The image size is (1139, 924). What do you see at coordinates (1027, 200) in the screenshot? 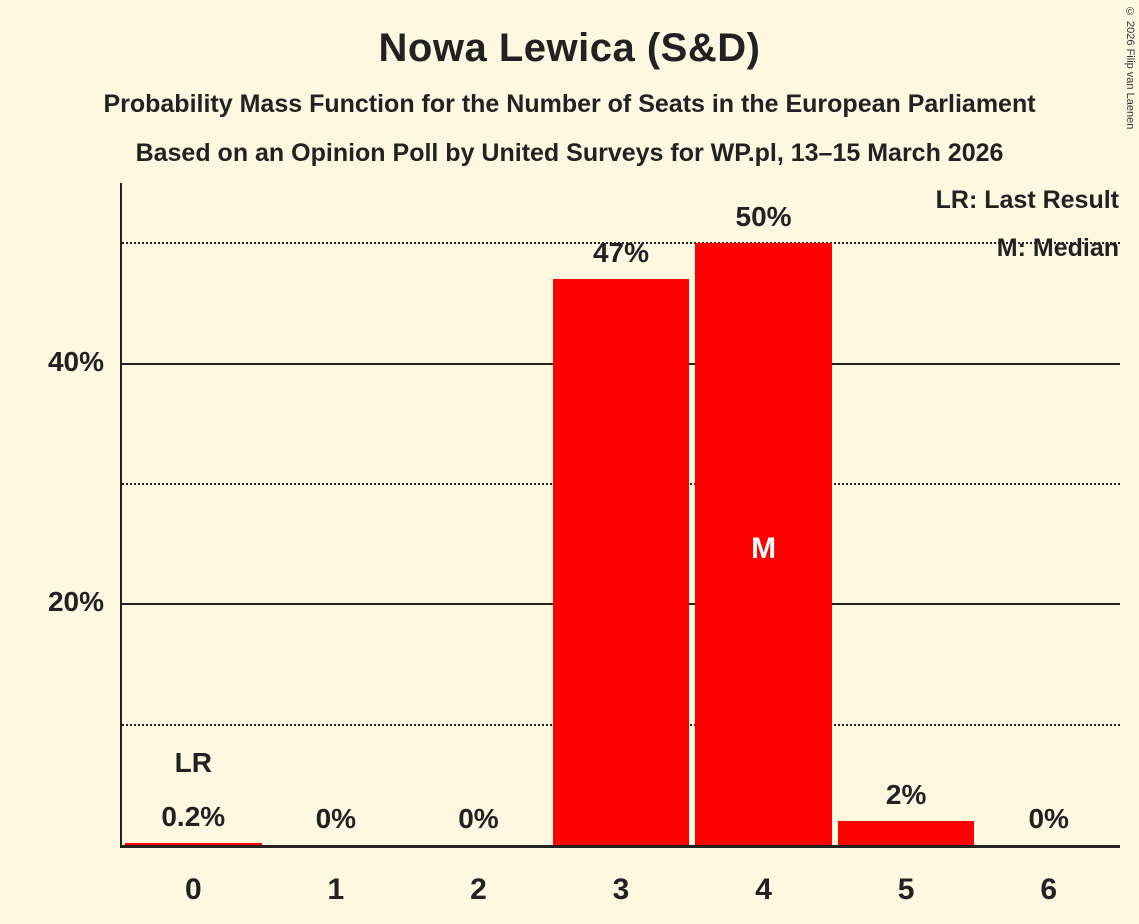
I see `legend-last-result: LR: Last Result` at bounding box center [1027, 200].